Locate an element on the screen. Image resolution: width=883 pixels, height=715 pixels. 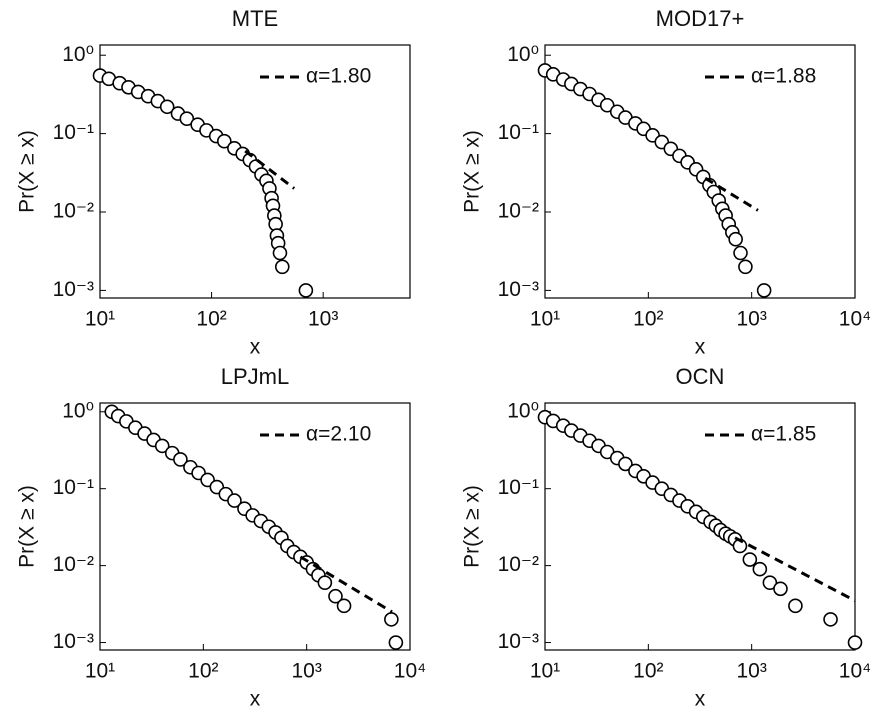
legend-label: α=2.10 is located at coordinates (338, 434).